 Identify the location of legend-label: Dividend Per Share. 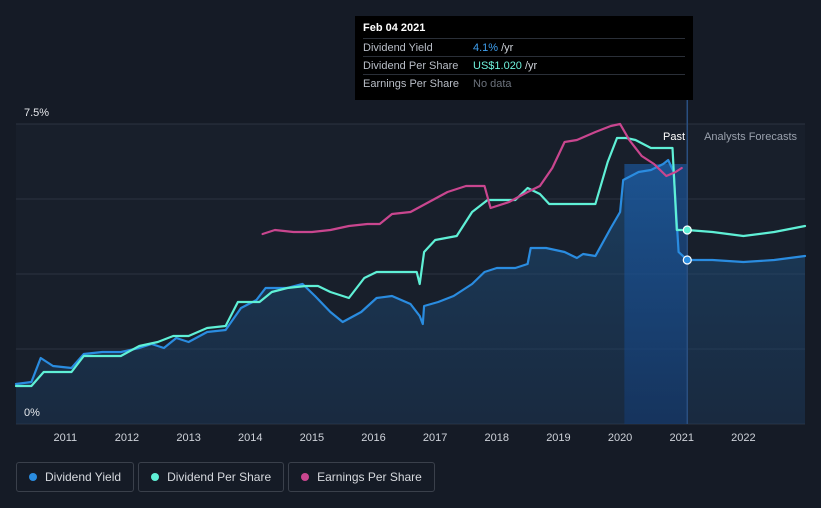
(219, 477).